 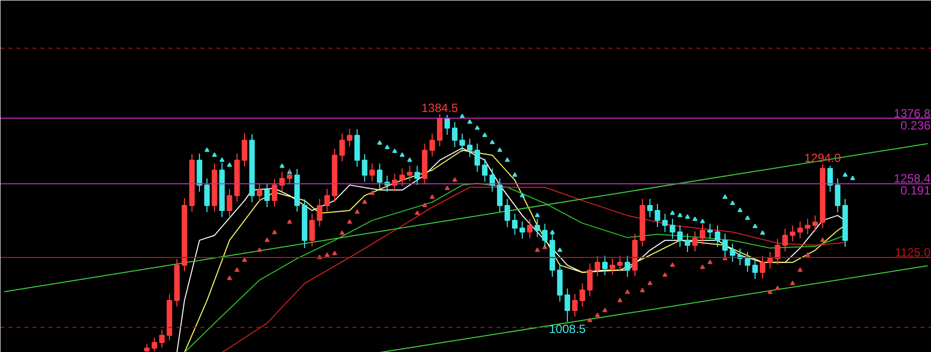 What do you see at coordinates (915, 125) in the screenshot?
I see `annotation: 0.236` at bounding box center [915, 125].